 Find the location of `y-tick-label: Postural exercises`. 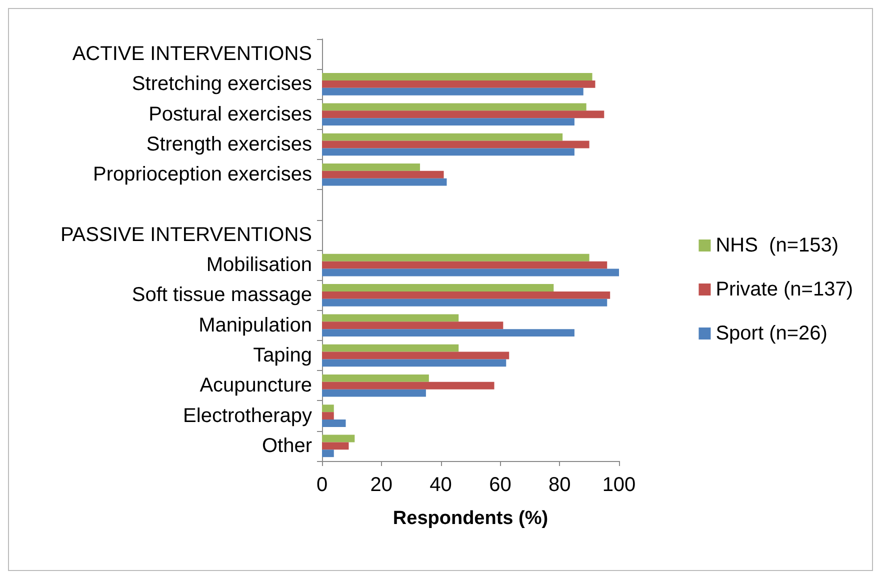

y-tick-label: Postural exercises is located at coordinates (230, 114).